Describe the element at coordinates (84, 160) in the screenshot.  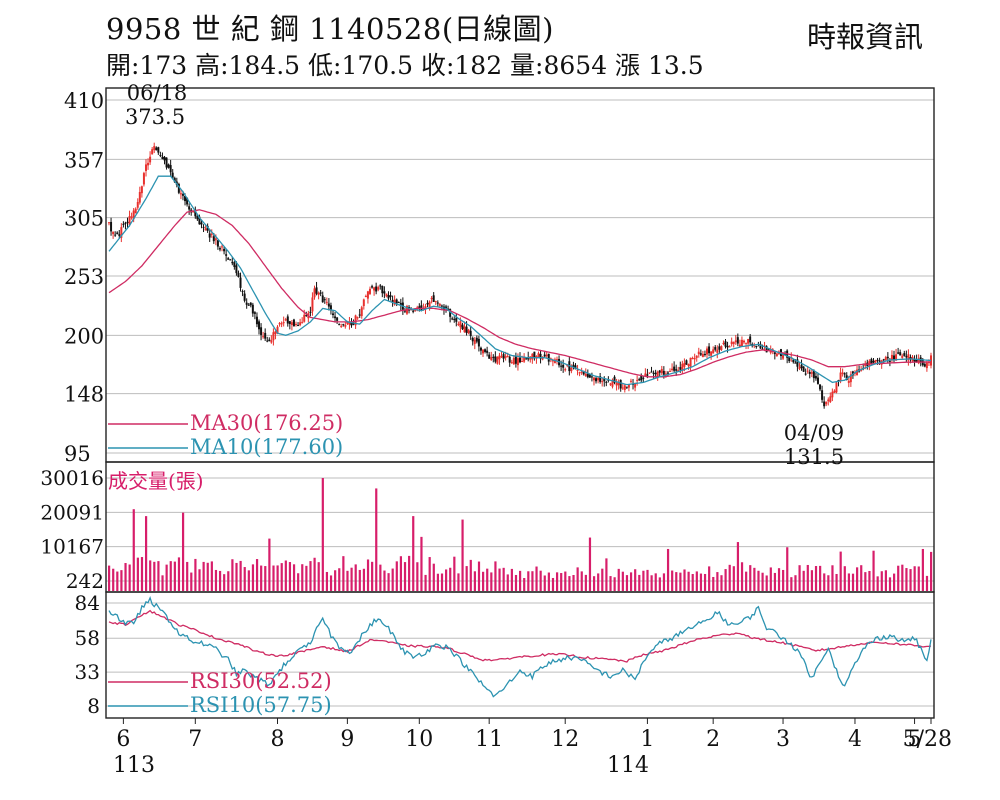
I see `price-y-tick: 357` at that location.